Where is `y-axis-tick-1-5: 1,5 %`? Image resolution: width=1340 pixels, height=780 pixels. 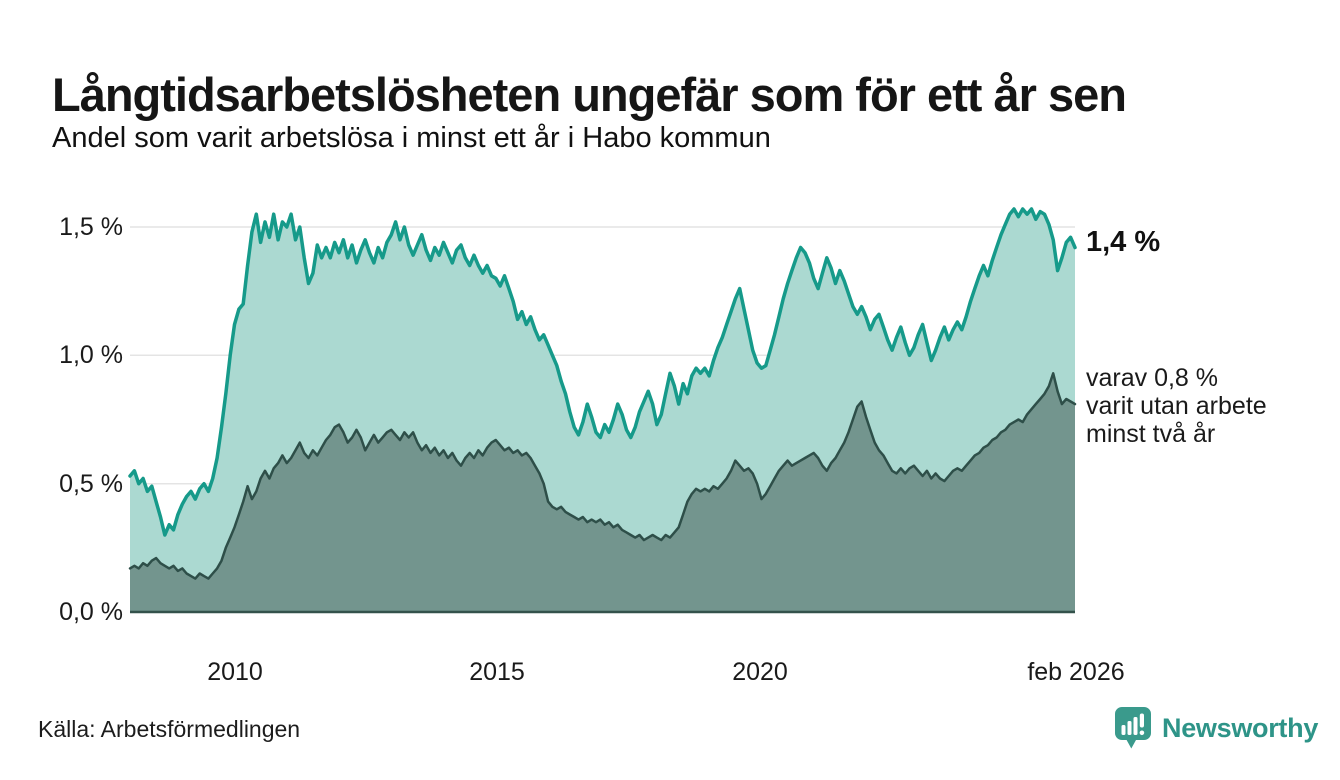
y-axis-tick-1-5: 1,5 % is located at coordinates (91, 227).